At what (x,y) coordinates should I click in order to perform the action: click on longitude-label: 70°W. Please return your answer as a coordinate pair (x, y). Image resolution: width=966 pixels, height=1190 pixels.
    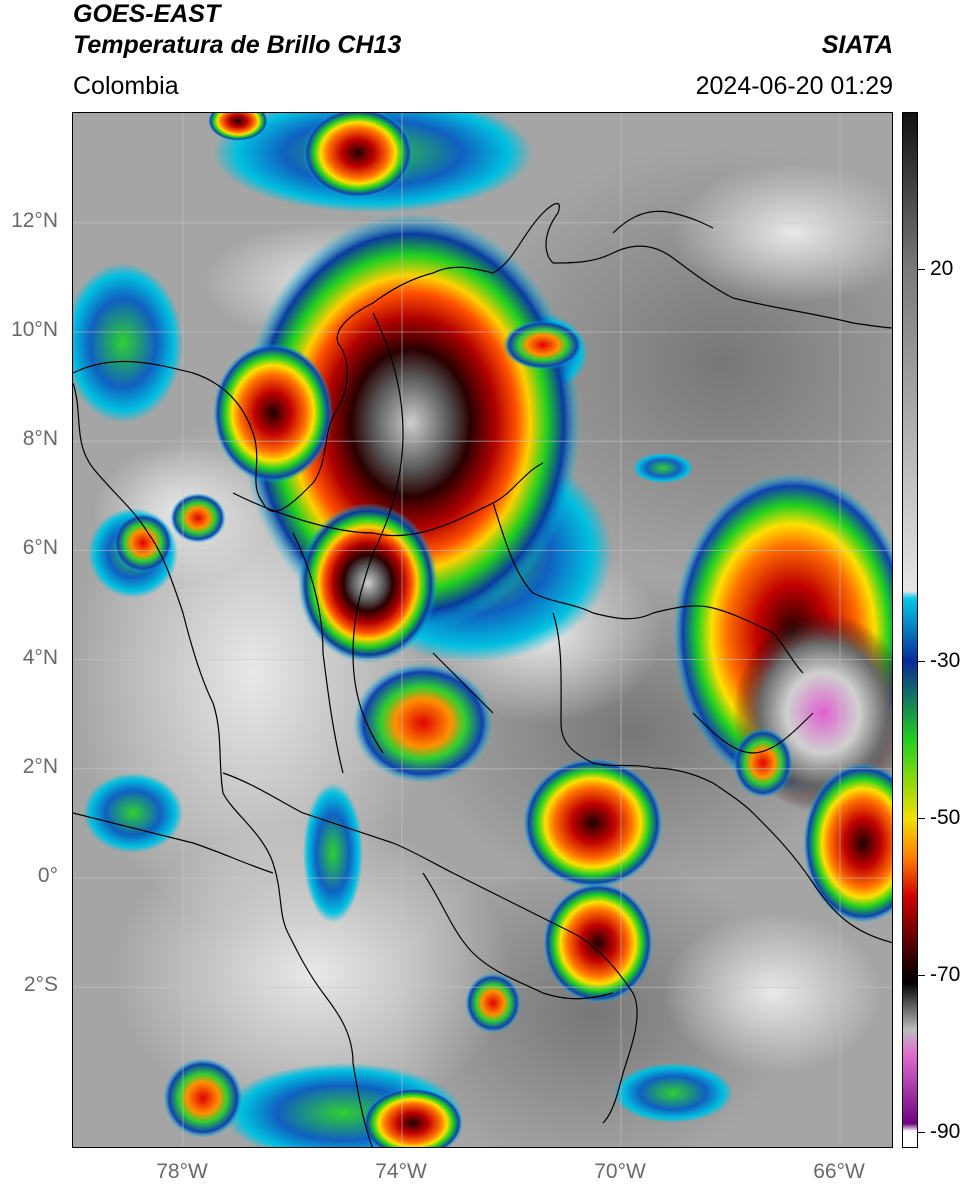
    Looking at the image, I should click on (620, 1171).